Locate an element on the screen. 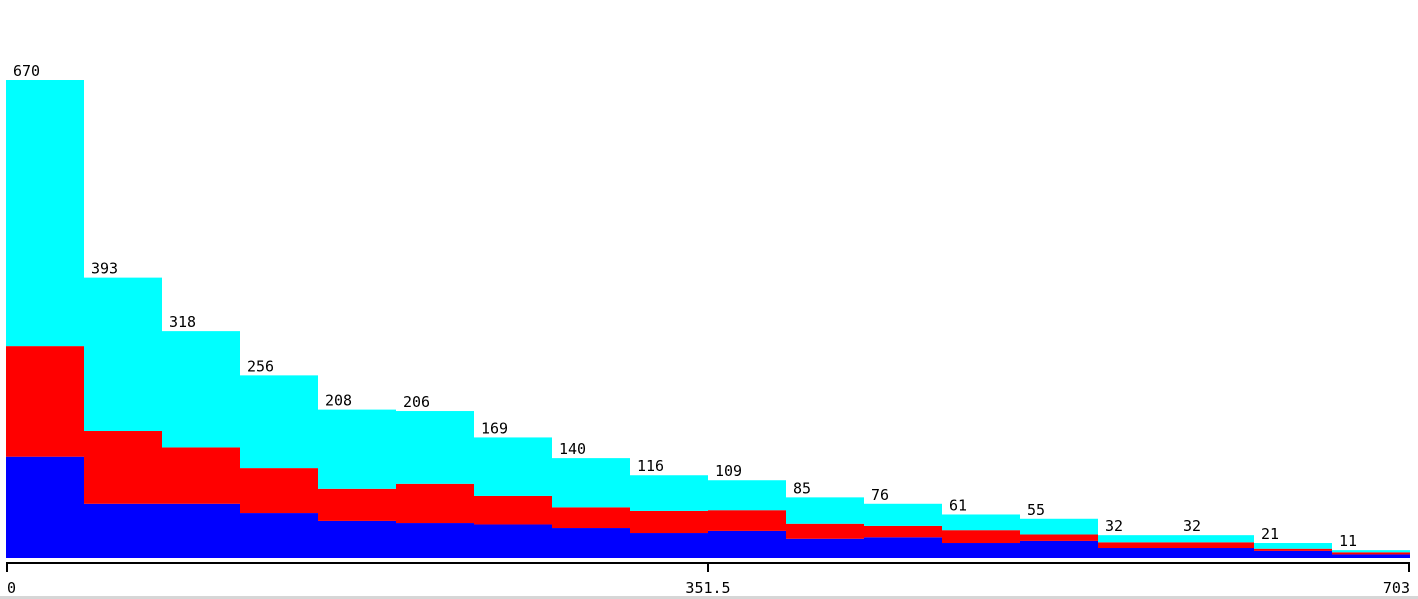 The width and height of the screenshot is (1418, 599). total-label: 169 is located at coordinates (494, 428).